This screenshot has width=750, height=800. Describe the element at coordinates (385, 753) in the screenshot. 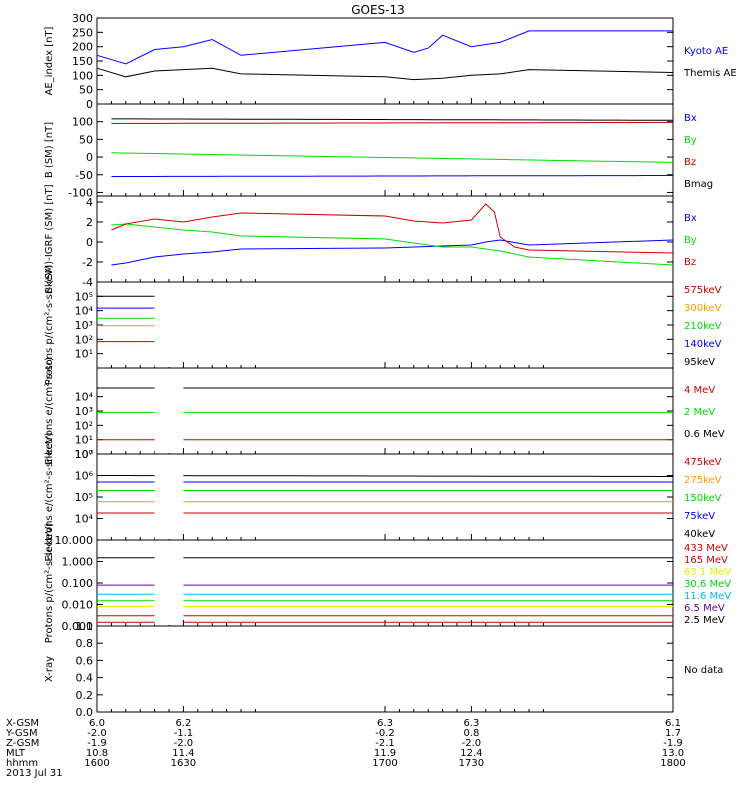

I see `xaxis-value: 11.9` at that location.